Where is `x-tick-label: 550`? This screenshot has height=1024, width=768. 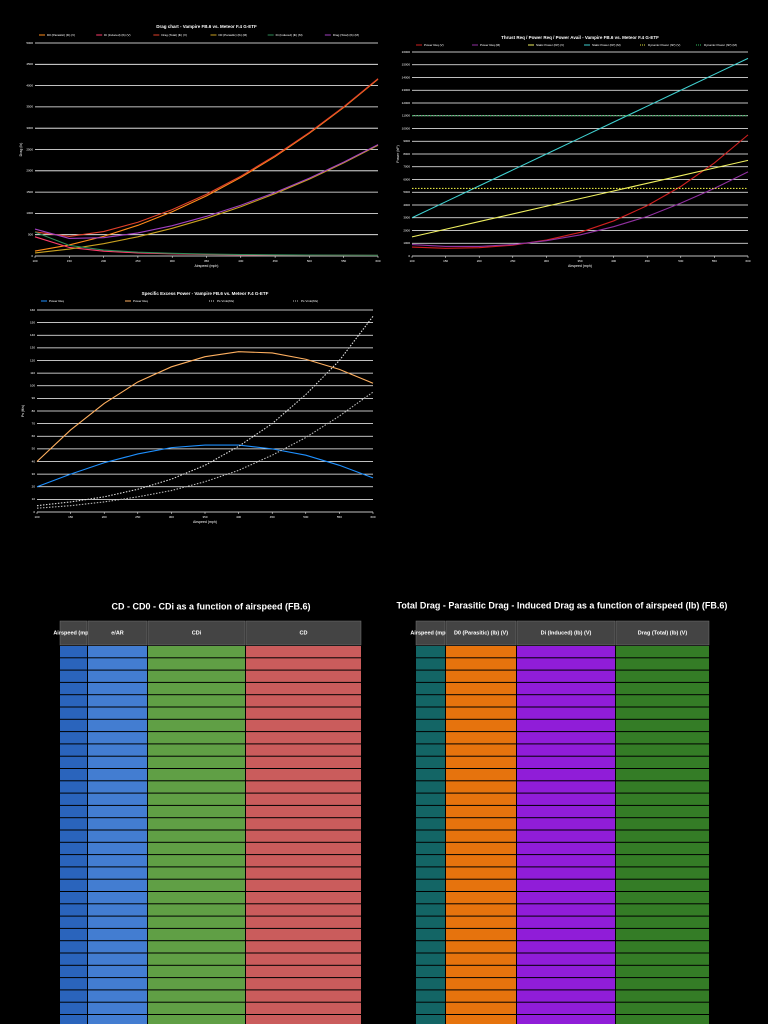 x-tick-label: 550 is located at coordinates (343, 261).